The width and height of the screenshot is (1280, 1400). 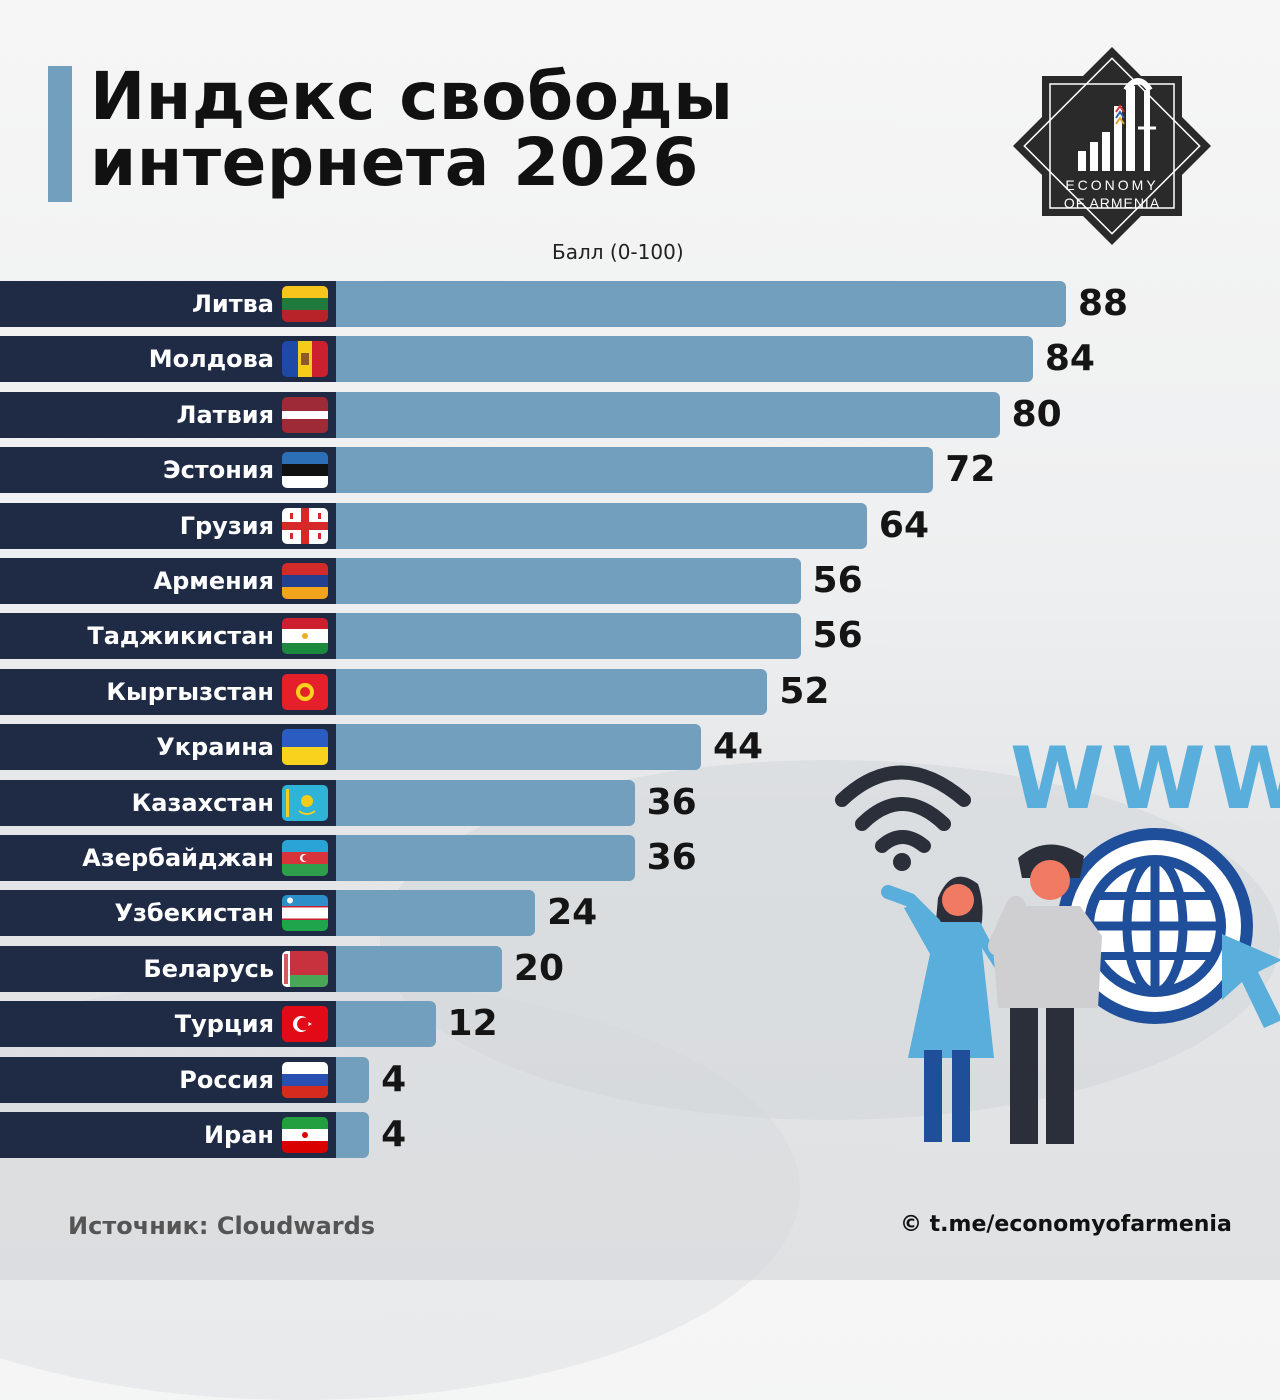 What do you see at coordinates (224, 1024) in the screenshot?
I see `category-label: Турция` at bounding box center [224, 1024].